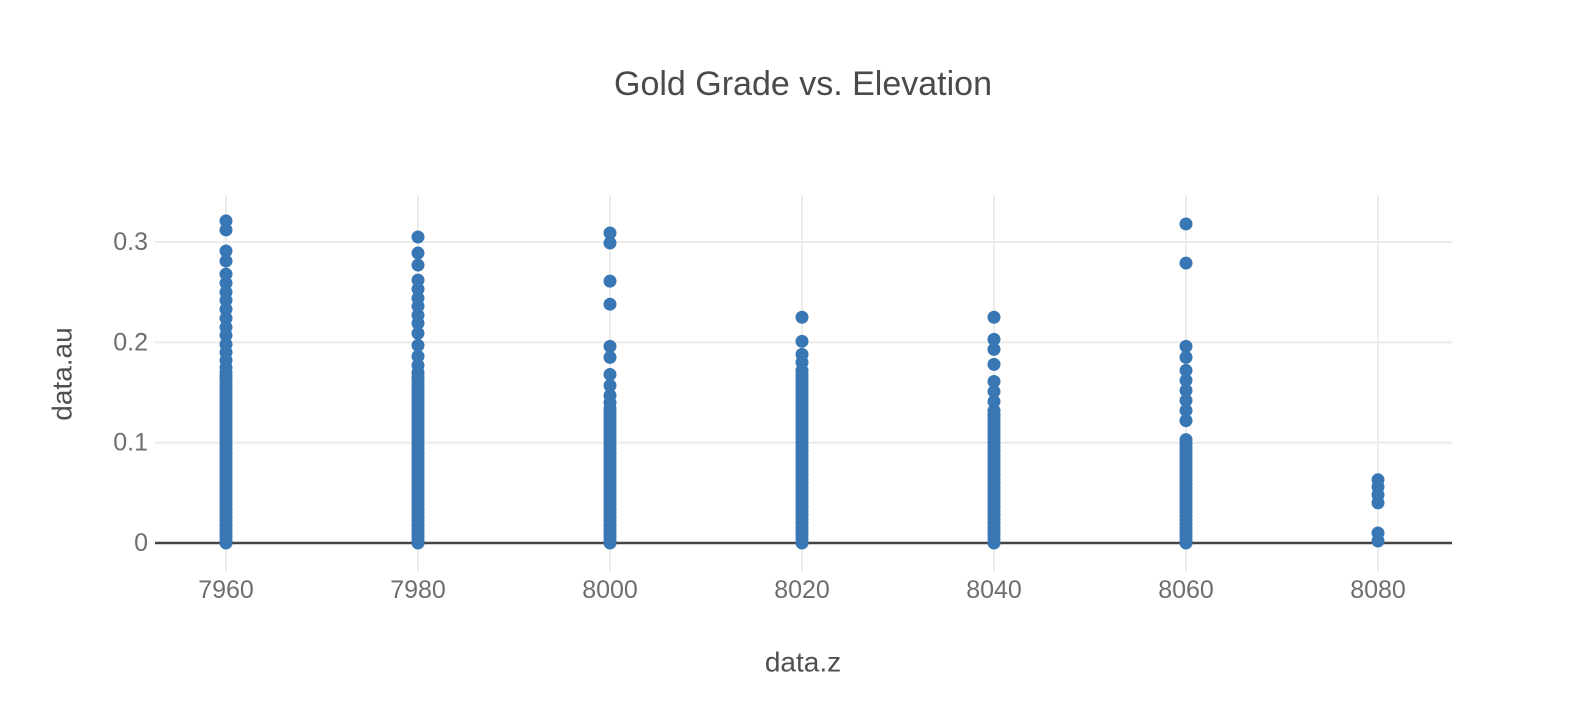  What do you see at coordinates (141, 543) in the screenshot?
I see `y-tick-label: 0` at bounding box center [141, 543].